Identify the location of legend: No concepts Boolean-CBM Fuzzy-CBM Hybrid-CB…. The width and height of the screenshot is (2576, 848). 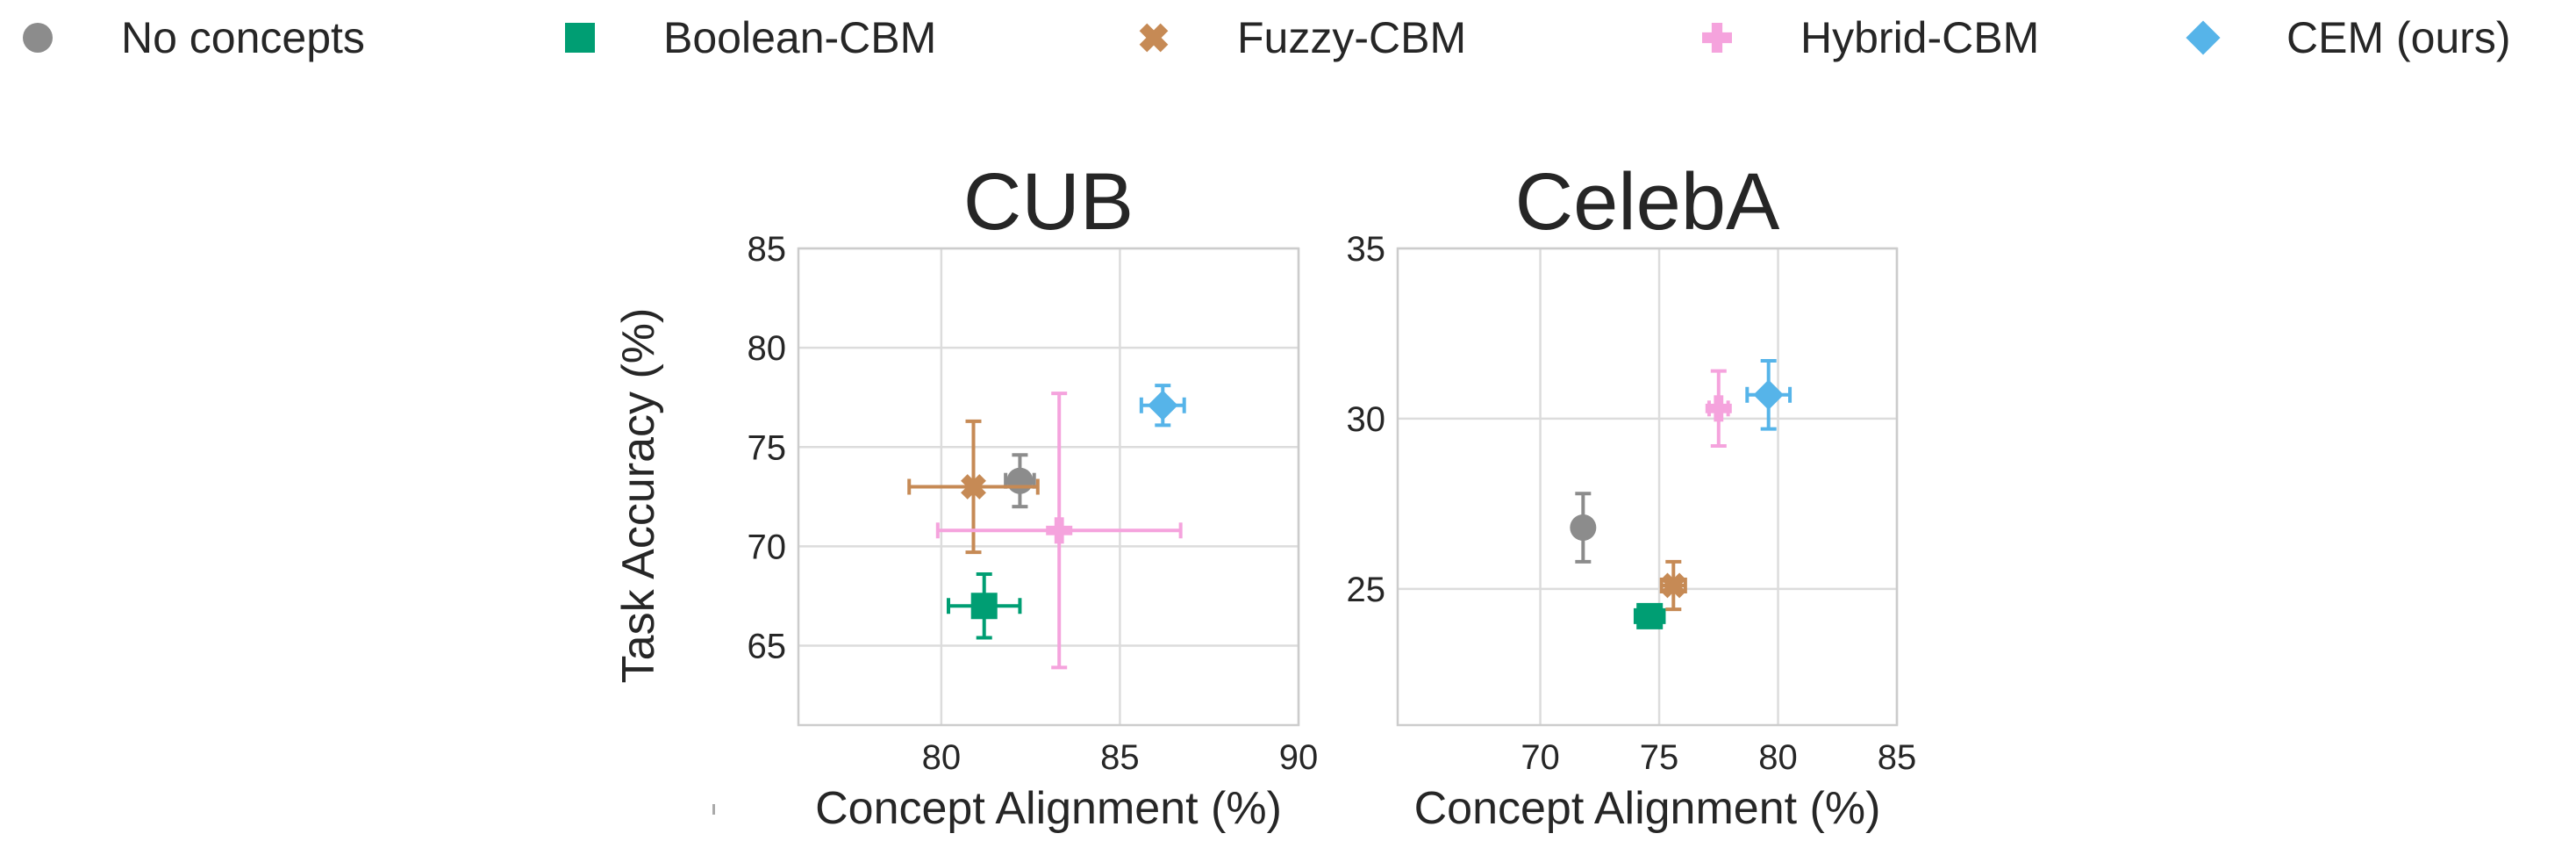
(1288, 39).